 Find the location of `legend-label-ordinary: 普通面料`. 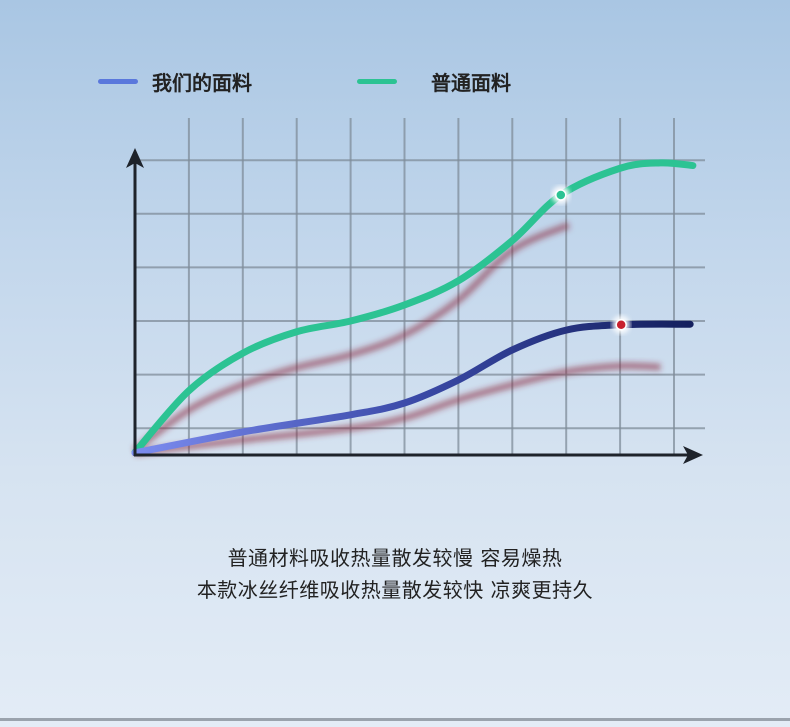

legend-label-ordinary: 普通面料 is located at coordinates (471, 82).